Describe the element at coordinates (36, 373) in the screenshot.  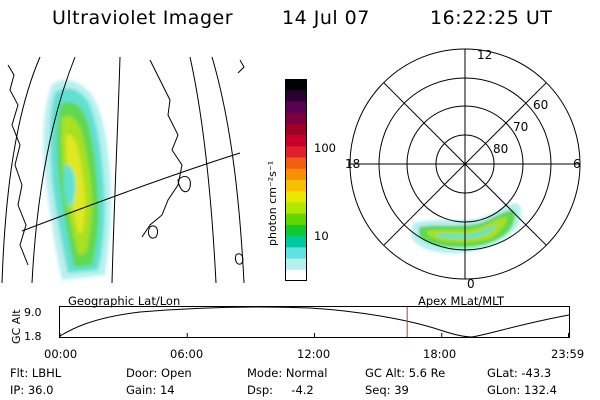
I see `info-filter: Flt: LBHL` at that location.